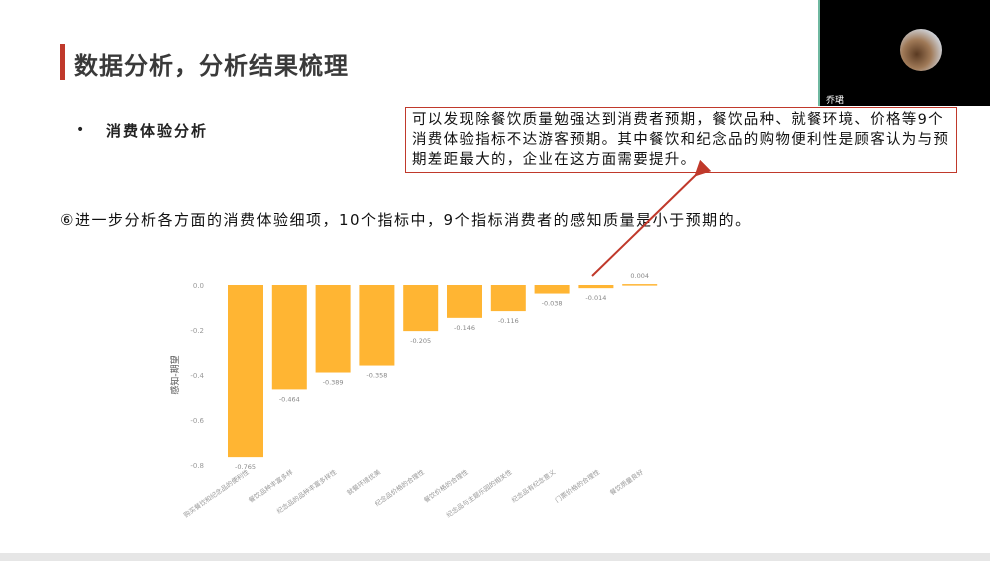  I want to click on data-label: -0.146, so click(464, 328).